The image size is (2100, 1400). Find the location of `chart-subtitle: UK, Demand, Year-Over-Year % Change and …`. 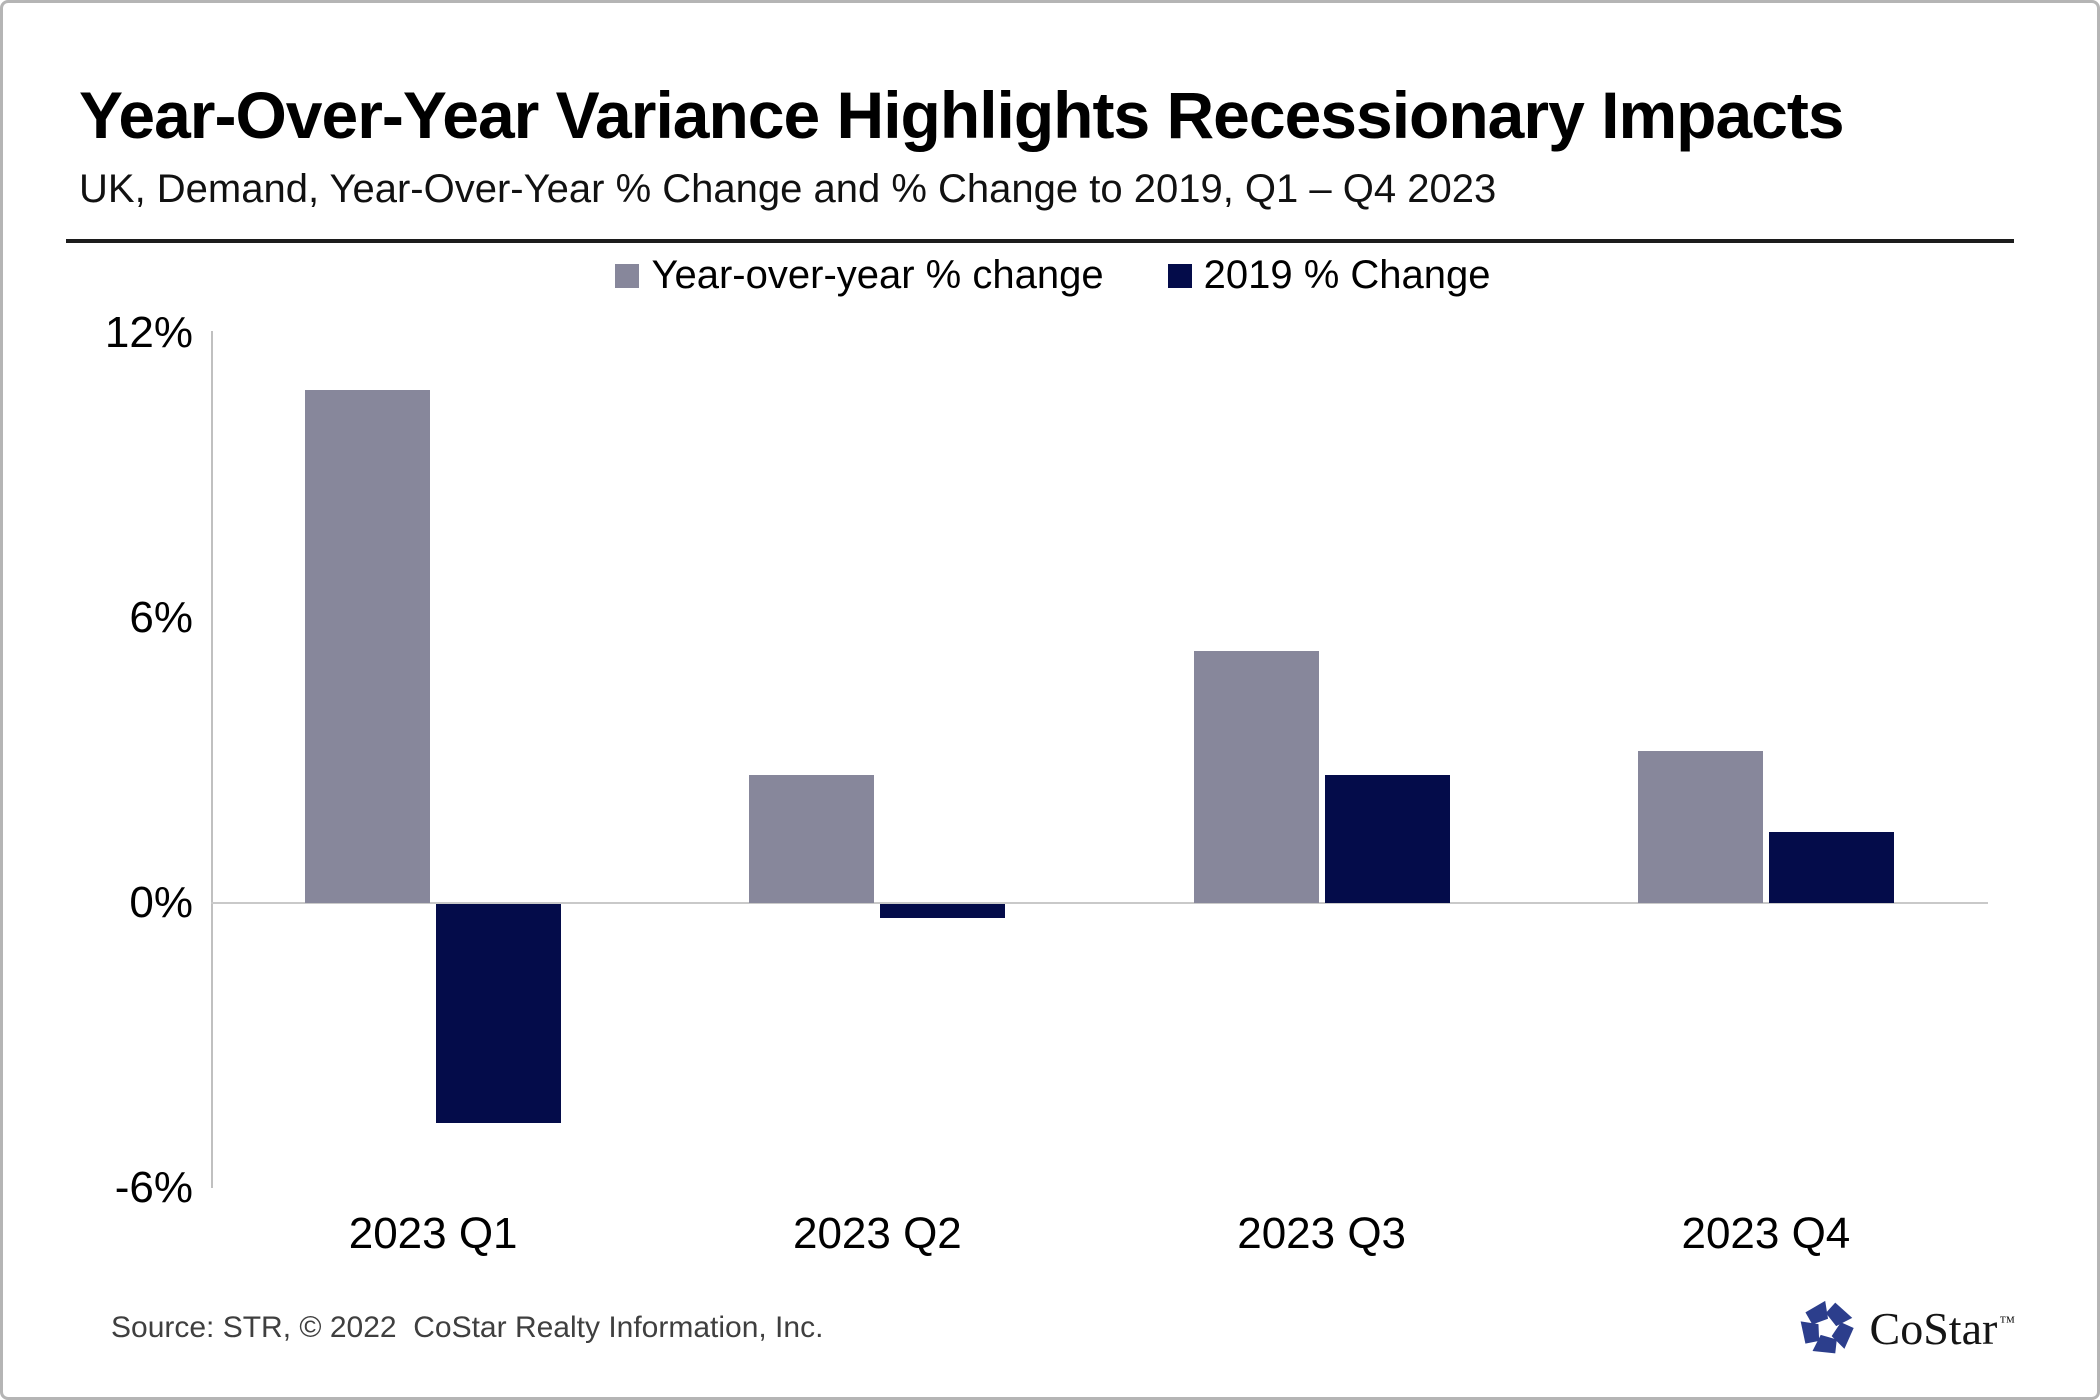

chart-subtitle: UK, Demand, Year-Over-Year % Change and … is located at coordinates (788, 189).